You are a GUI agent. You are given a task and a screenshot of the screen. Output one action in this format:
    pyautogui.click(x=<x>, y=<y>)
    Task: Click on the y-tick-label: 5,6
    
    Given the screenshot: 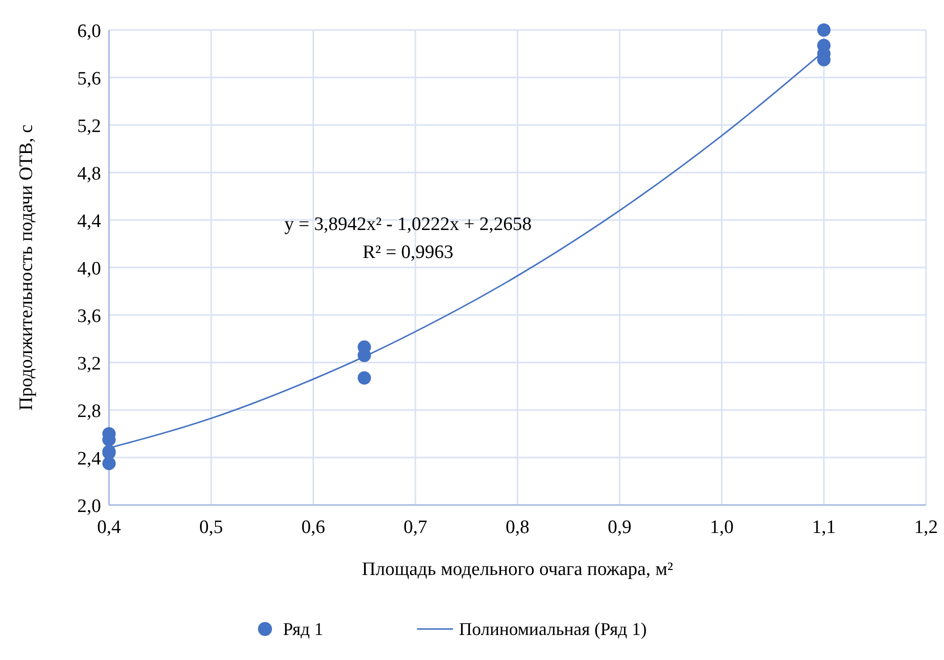 What is the action you would take?
    pyautogui.click(x=89, y=79)
    